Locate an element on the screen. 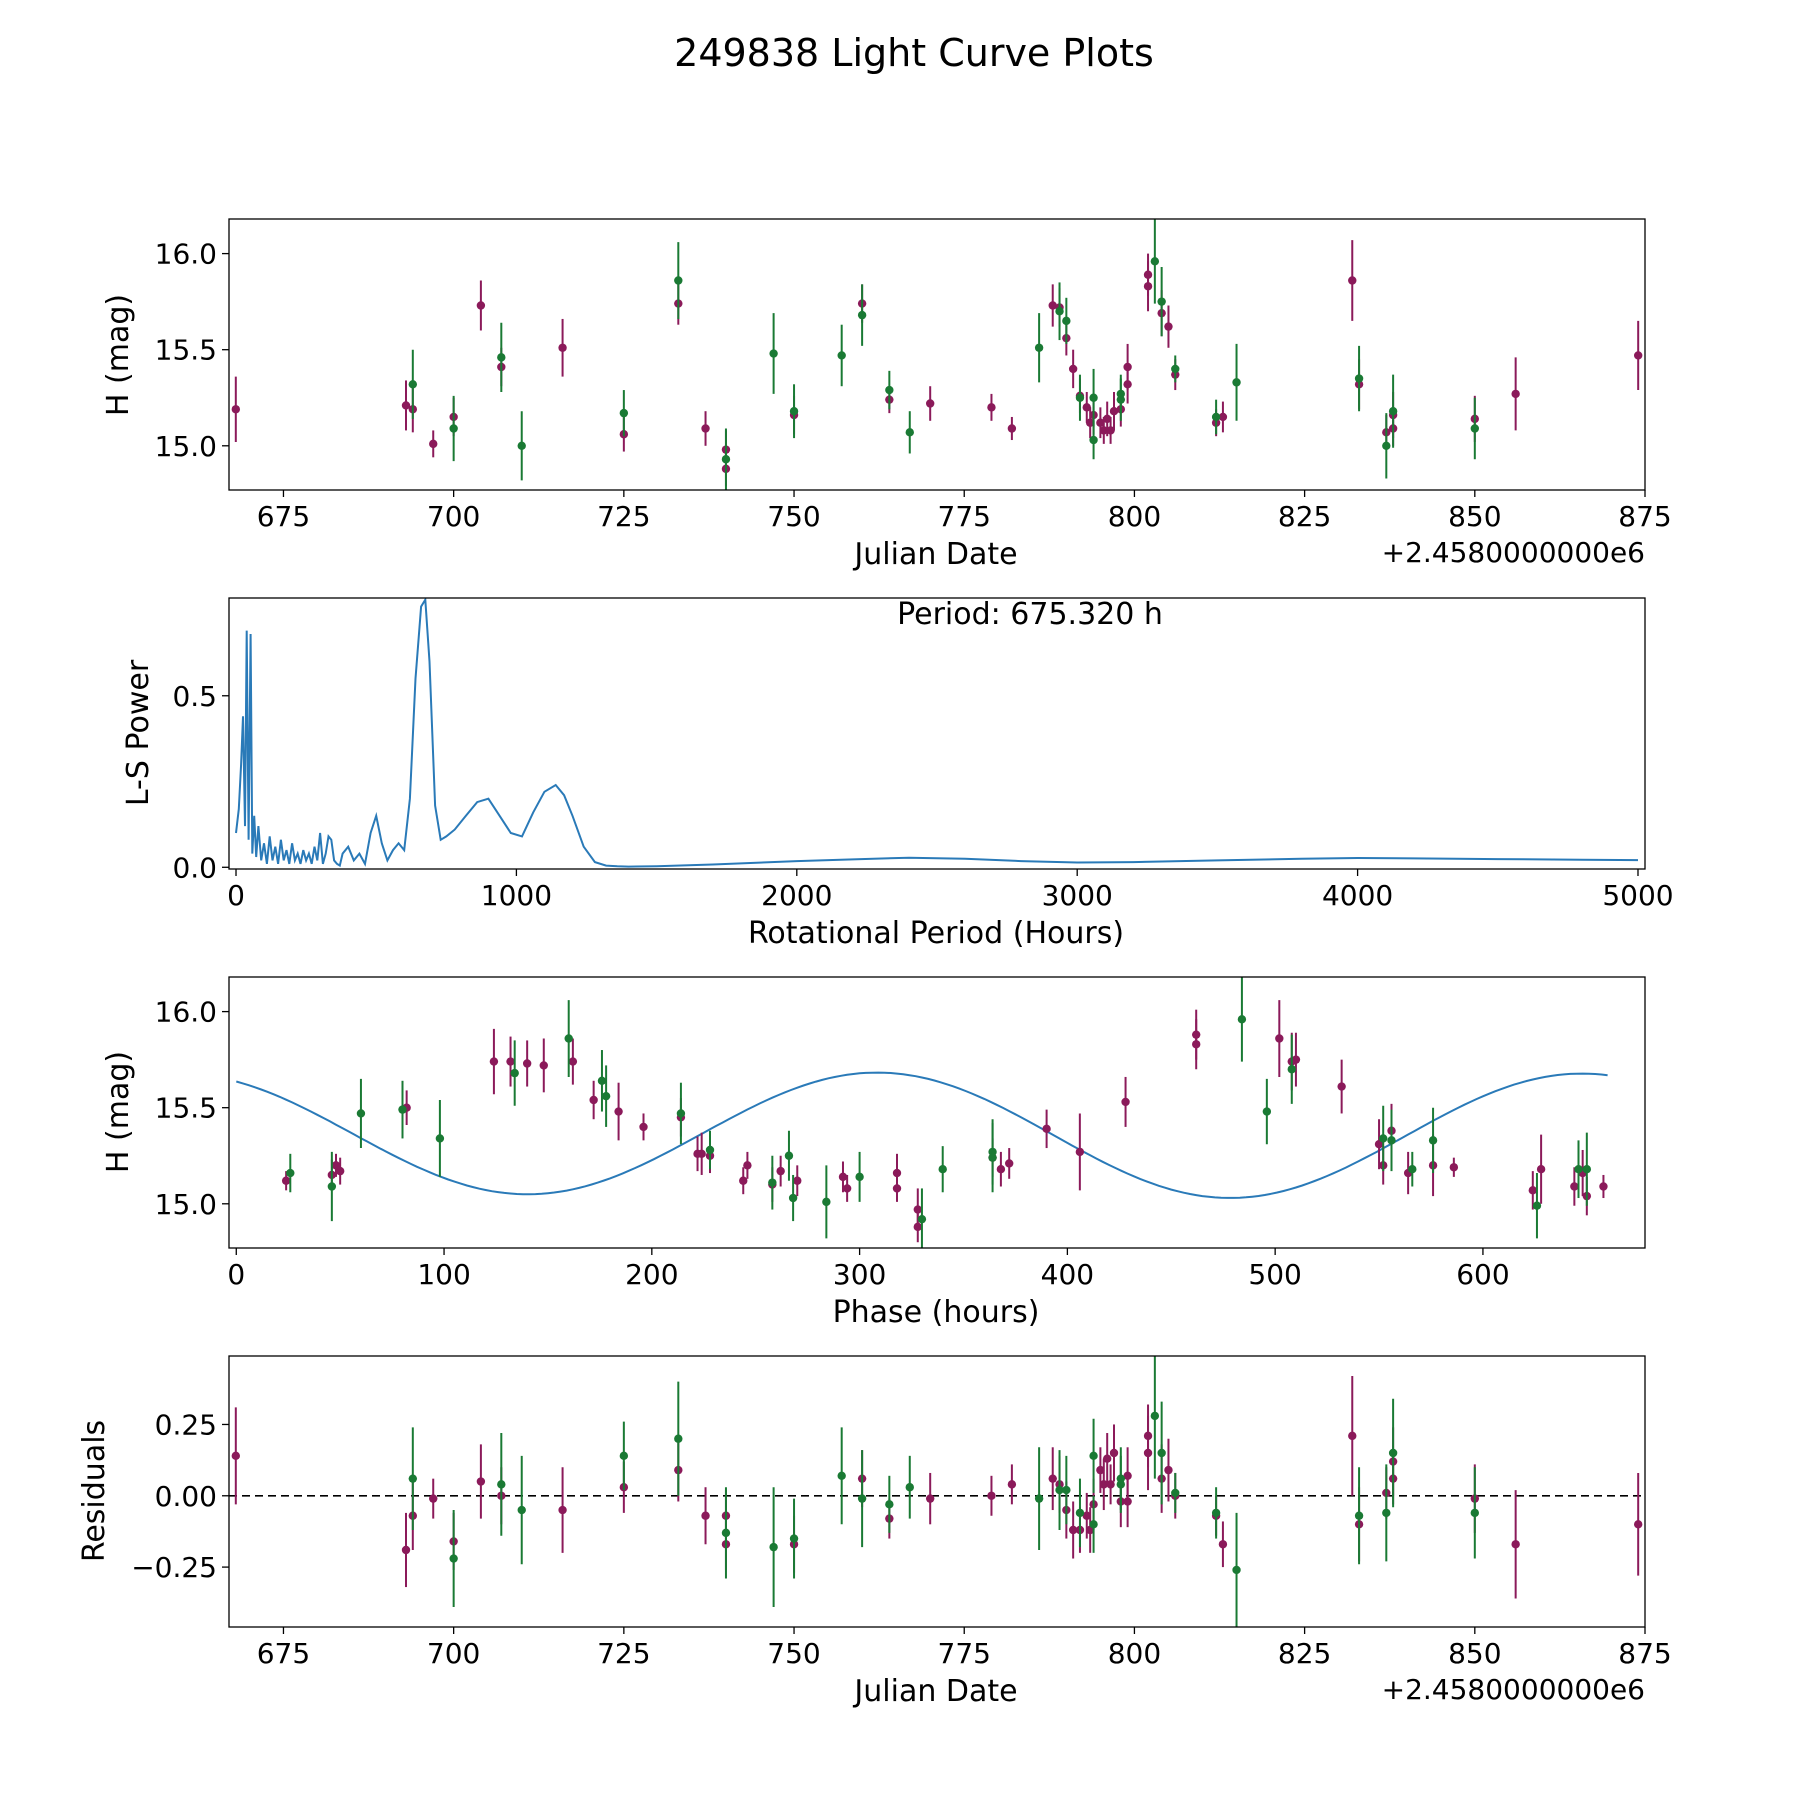 The width and height of the screenshot is (1800, 1800). periodogram-ytick-label: 0.5 is located at coordinates (194, 696).